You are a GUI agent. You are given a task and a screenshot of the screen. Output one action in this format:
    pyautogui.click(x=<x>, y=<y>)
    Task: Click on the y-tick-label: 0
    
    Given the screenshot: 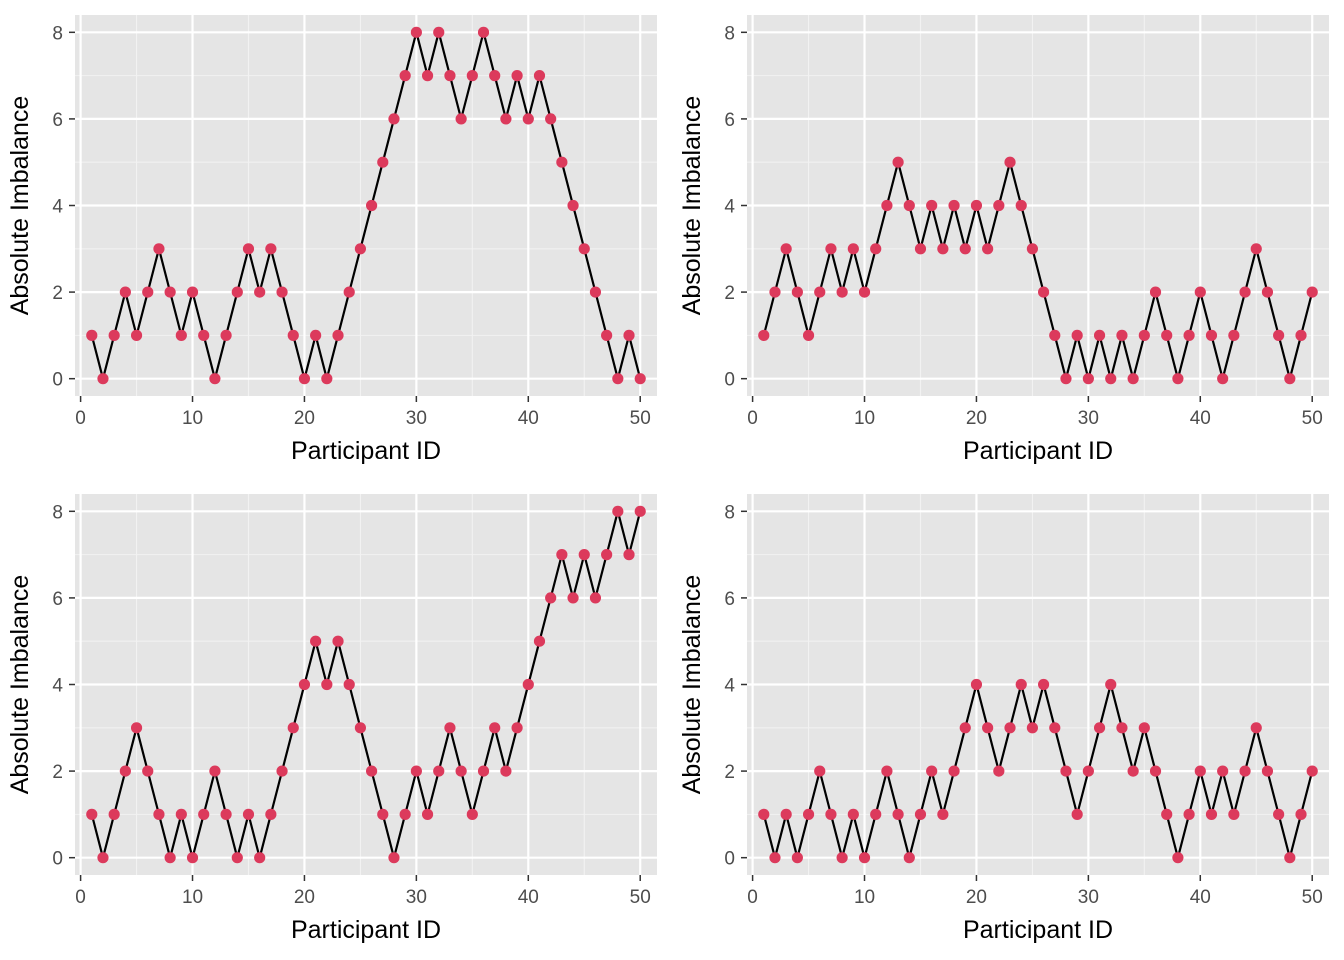 What is the action you would take?
    pyautogui.click(x=57, y=380)
    